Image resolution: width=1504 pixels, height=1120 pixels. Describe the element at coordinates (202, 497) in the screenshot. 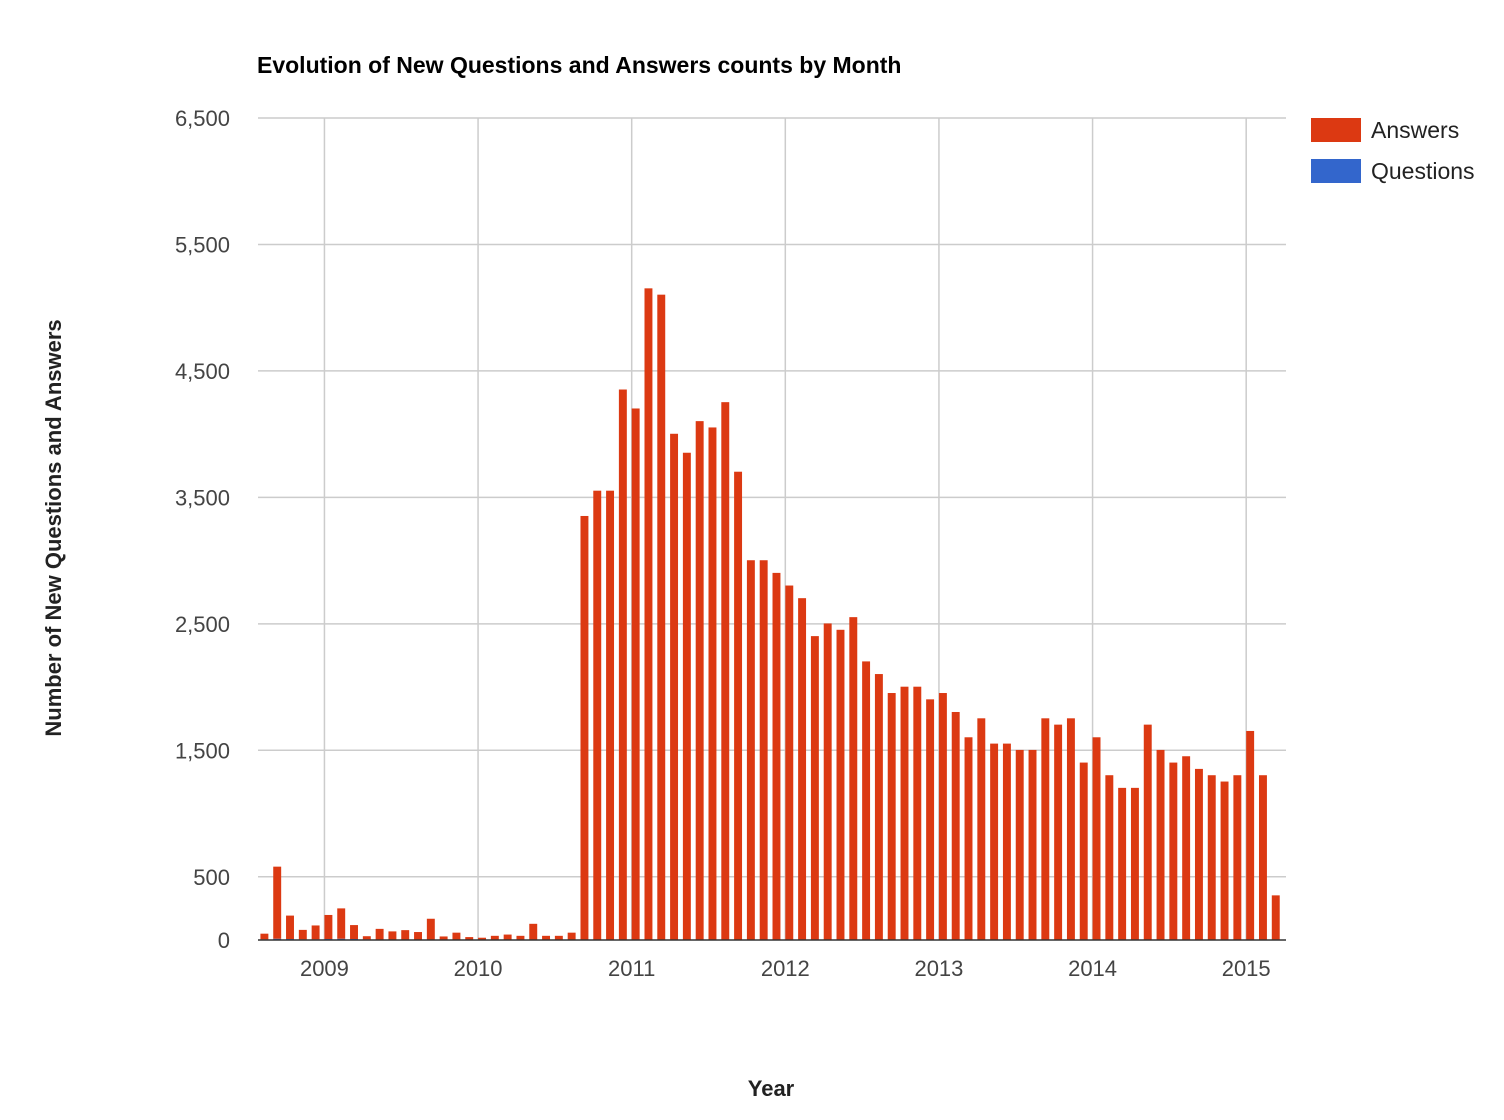

I see `y-tick-label: 3,500` at that location.